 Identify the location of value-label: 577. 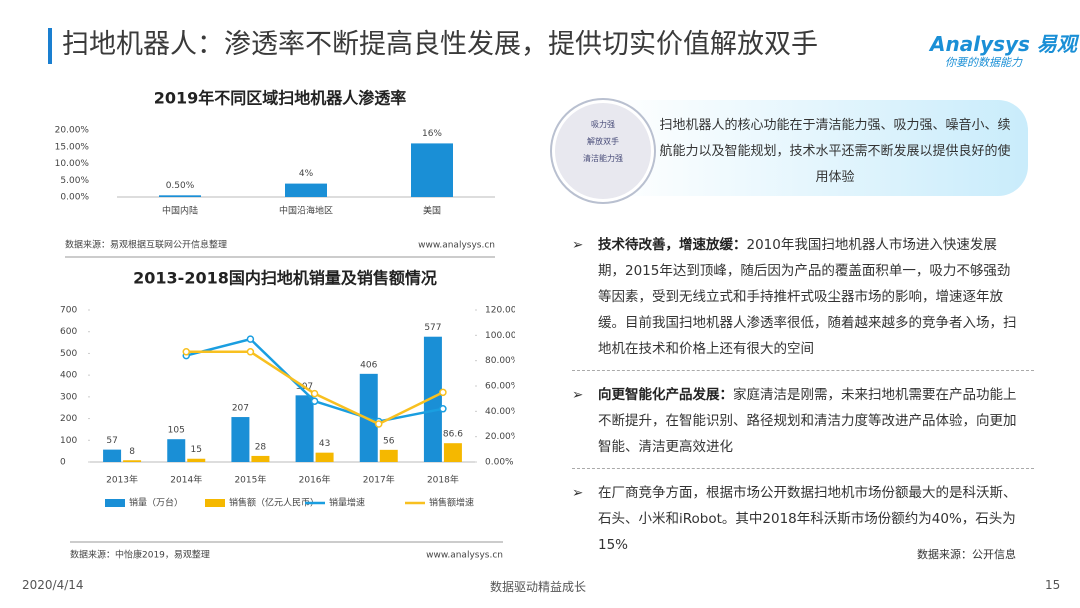
(432, 328).